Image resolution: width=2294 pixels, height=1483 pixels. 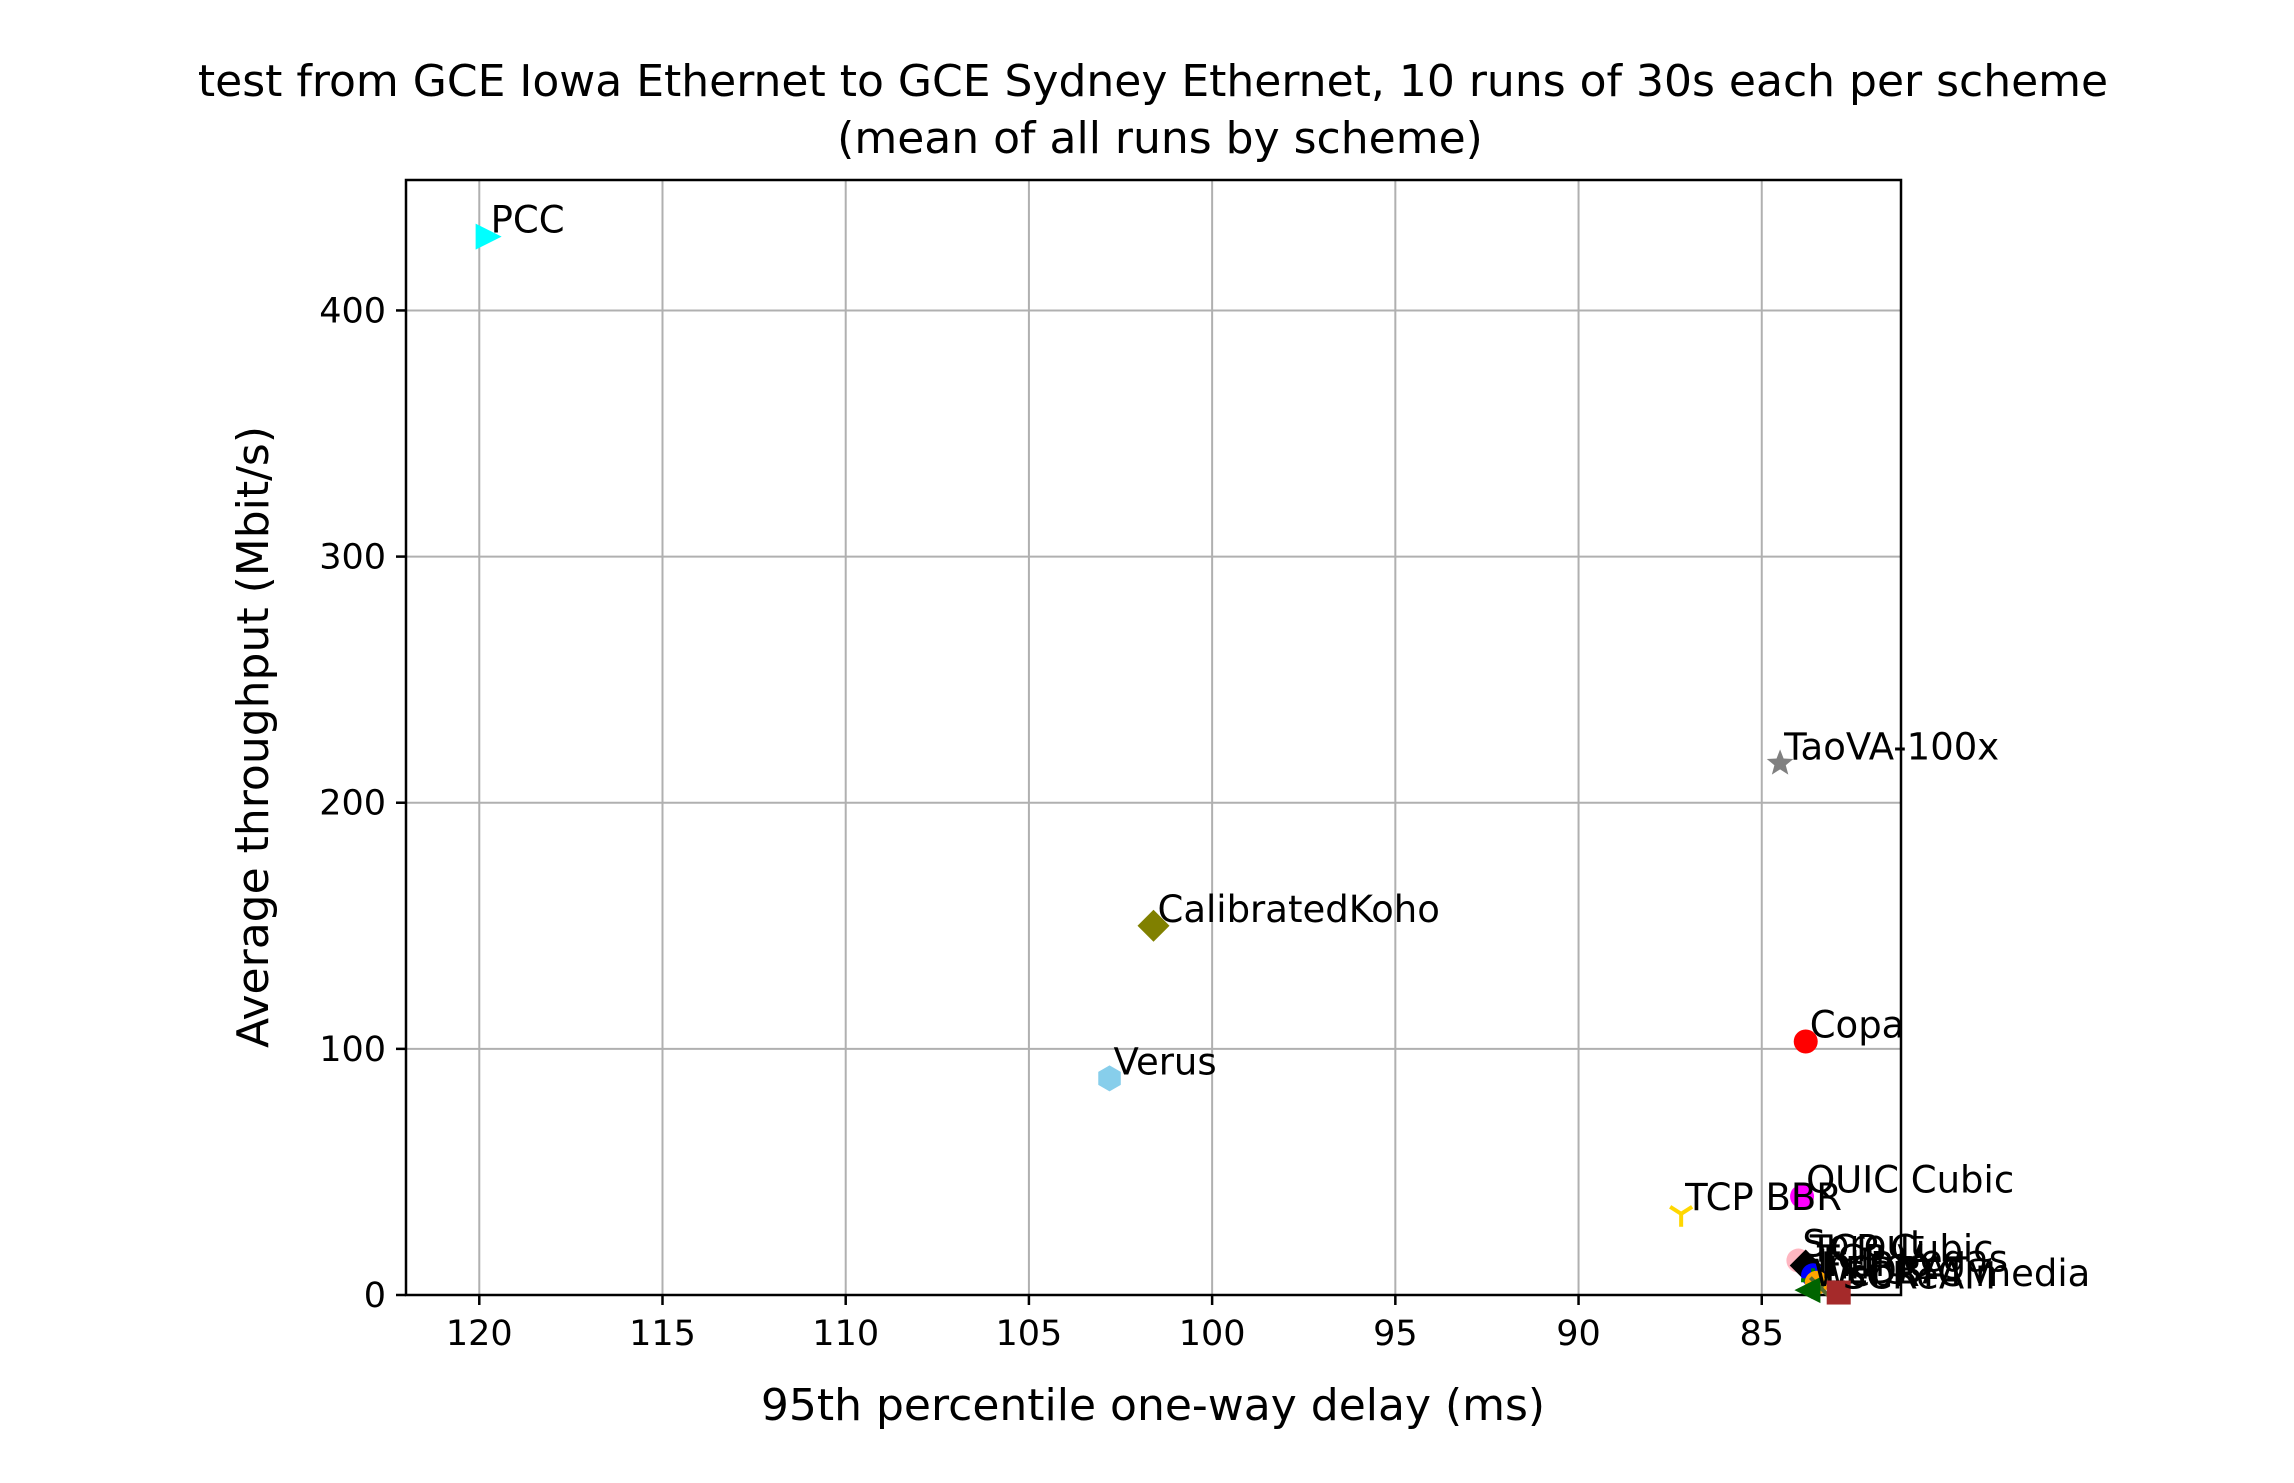 I want to click on y-axis-ticks: 0 100 200 300 400, so click(x=362, y=803).